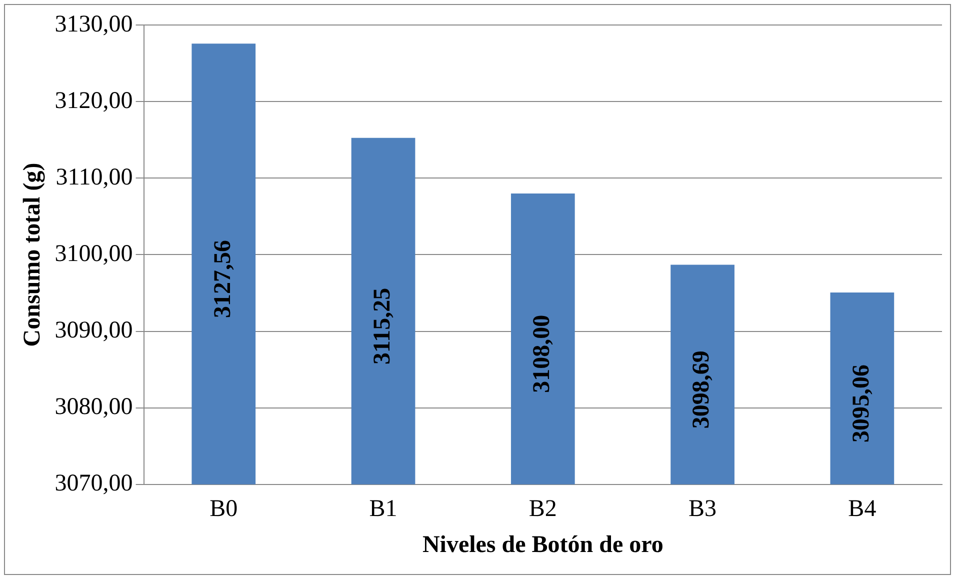 The width and height of the screenshot is (957, 581). What do you see at coordinates (93, 253) in the screenshot?
I see `y-tick-label: 3100,00` at bounding box center [93, 253].